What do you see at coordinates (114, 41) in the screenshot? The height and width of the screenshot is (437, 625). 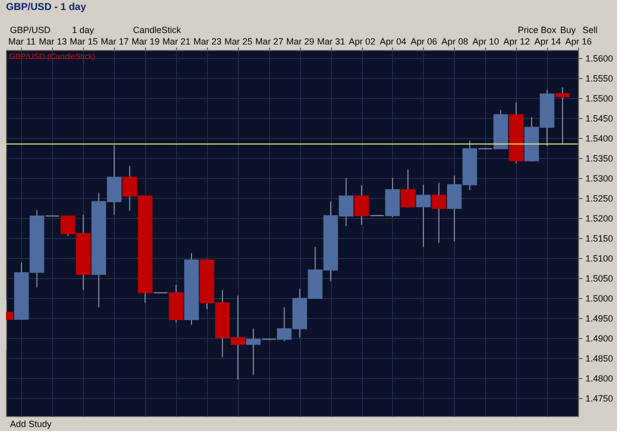 I see `x-tick-label: Mar 17` at bounding box center [114, 41].